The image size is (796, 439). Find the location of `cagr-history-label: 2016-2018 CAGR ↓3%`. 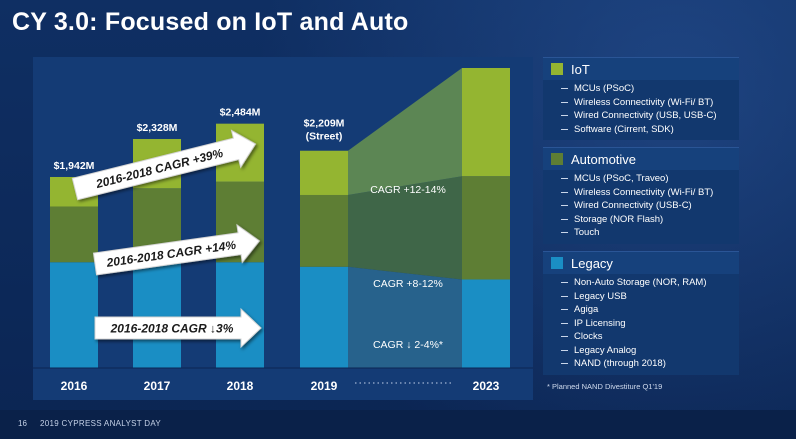

cagr-history-label: 2016-2018 CAGR ↓3% is located at coordinates (172, 329).